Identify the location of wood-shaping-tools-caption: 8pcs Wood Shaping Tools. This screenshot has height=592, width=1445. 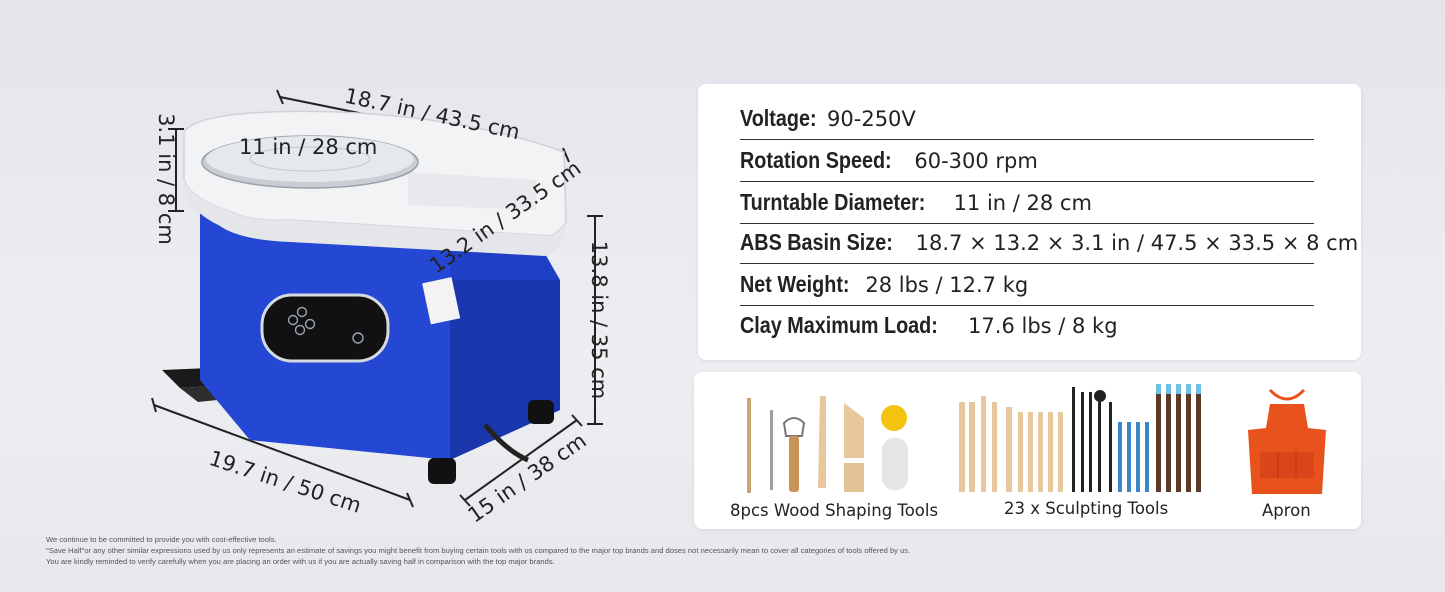
(834, 510).